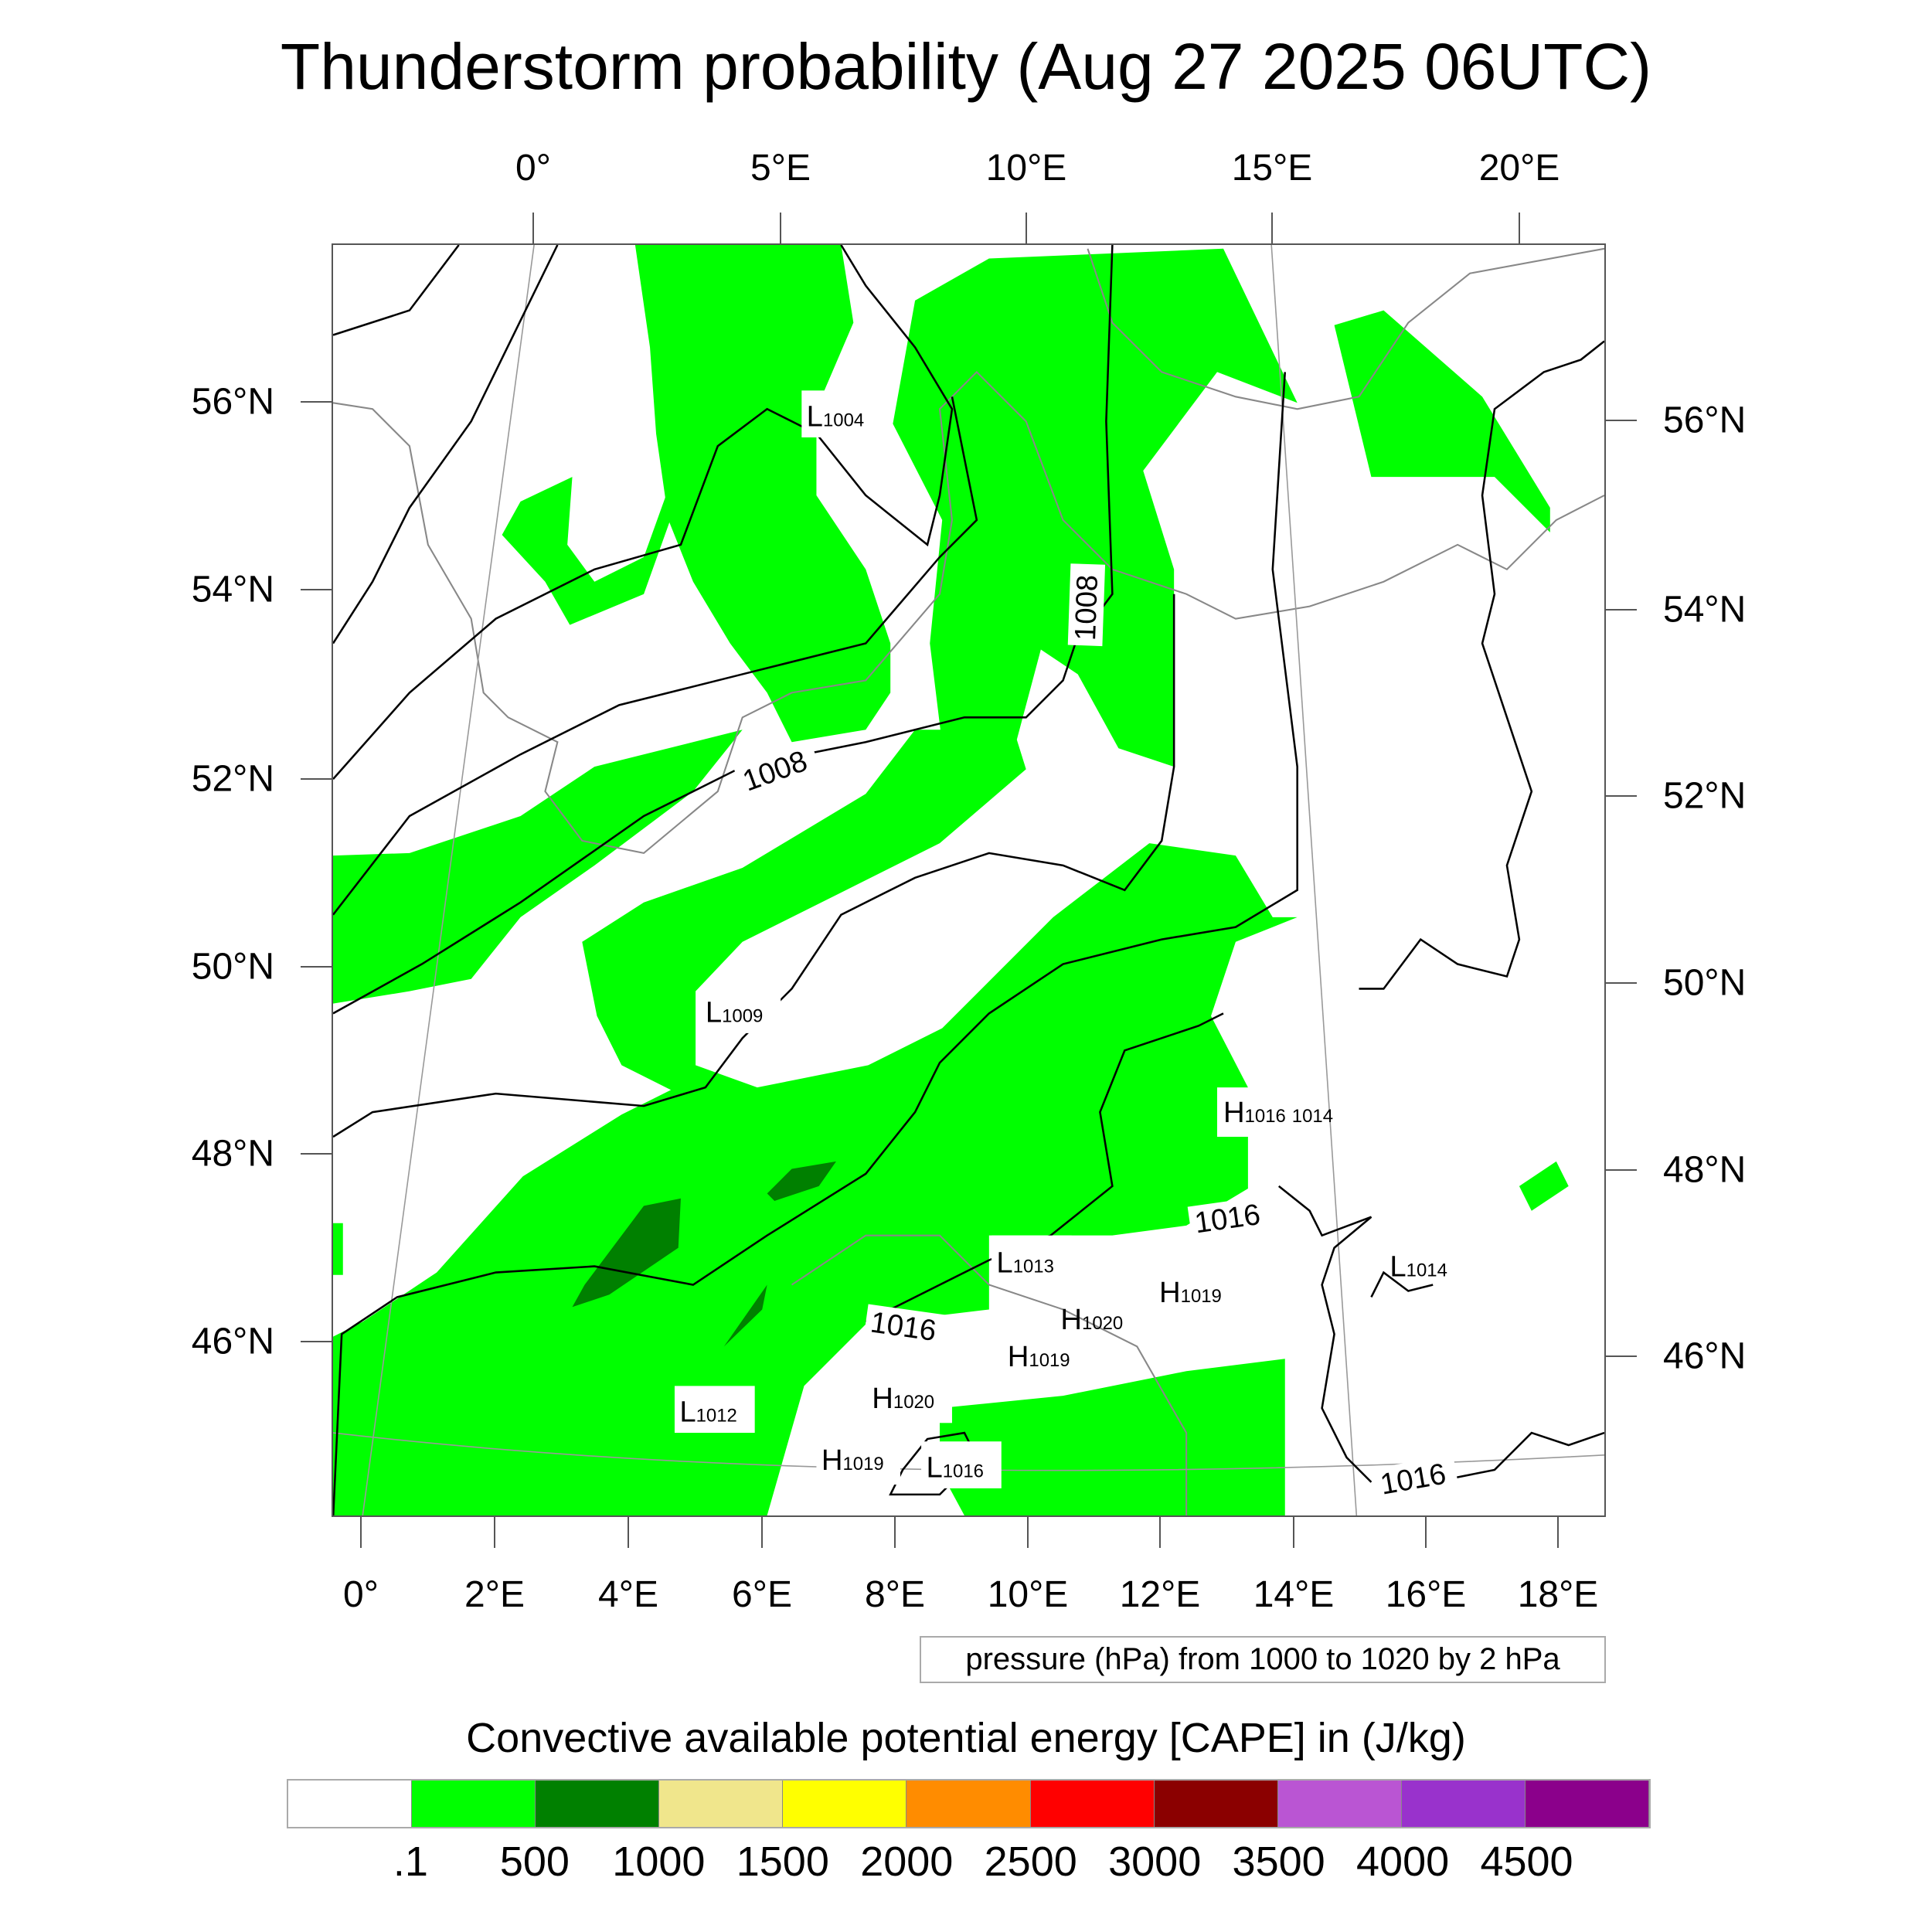 The width and height of the screenshot is (1932, 1932). What do you see at coordinates (1413, 1480) in the screenshot?
I see `contour-label: 1016` at bounding box center [1413, 1480].